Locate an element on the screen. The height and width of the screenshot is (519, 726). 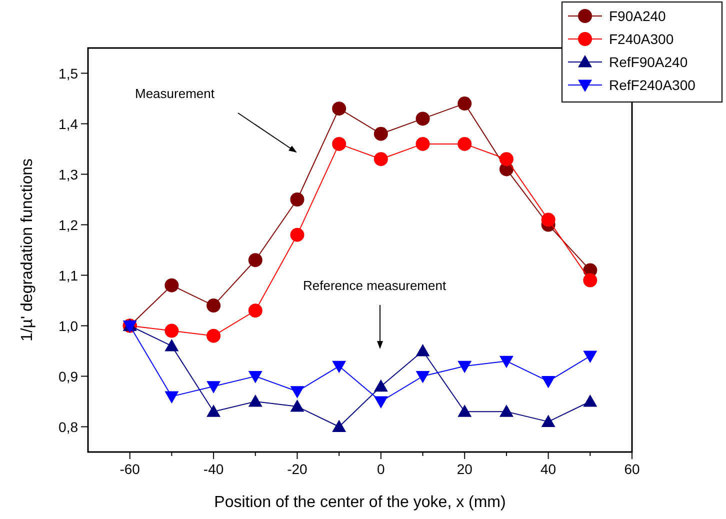
y-tick-label: 1,5 is located at coordinates (68, 73).